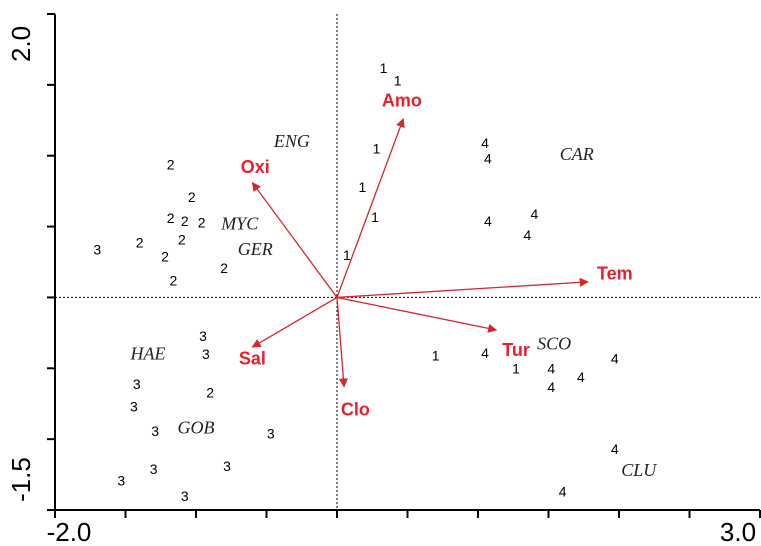  Describe the element at coordinates (21, 44) in the screenshot. I see `y-tick-label-top: 2.0` at that location.